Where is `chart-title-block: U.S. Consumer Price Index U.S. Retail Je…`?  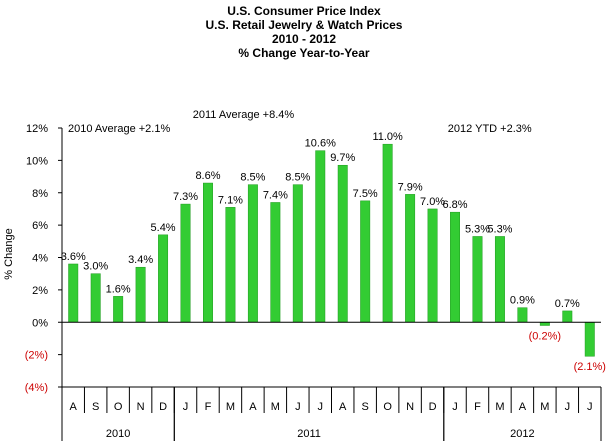 chart-title-block: U.S. Consumer Price Index U.S. Retail Je… is located at coordinates (304, 32).